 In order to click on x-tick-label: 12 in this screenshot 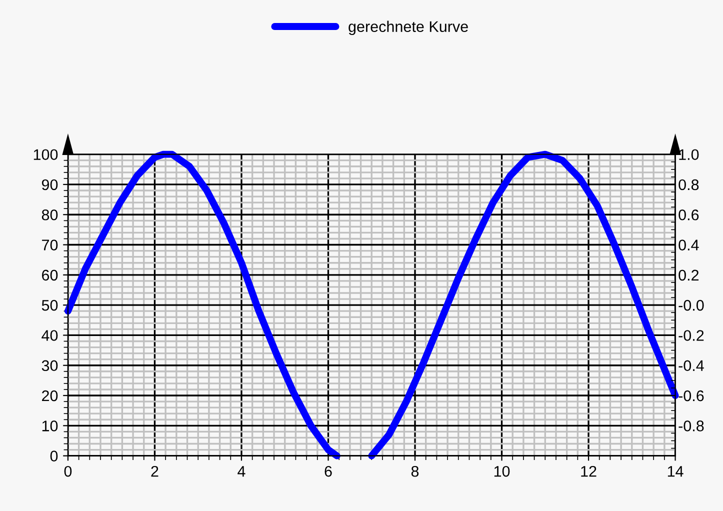, I will do `click(588, 471)`.